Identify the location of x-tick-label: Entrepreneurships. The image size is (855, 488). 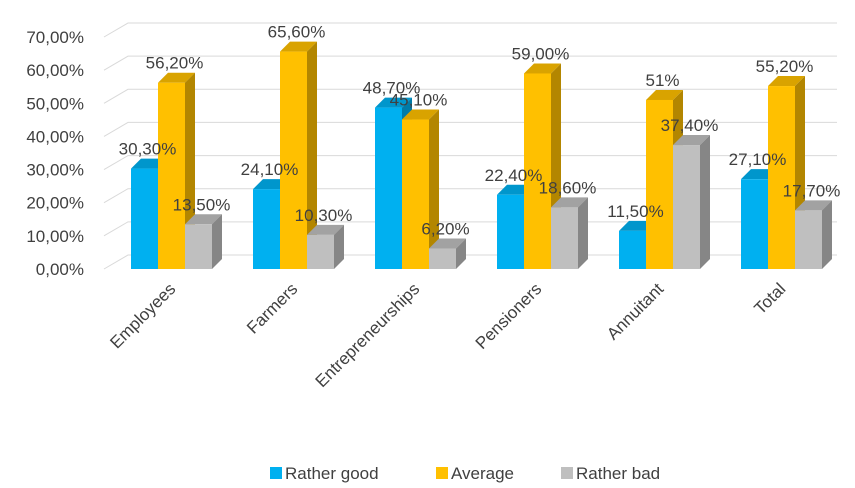
(368, 335).